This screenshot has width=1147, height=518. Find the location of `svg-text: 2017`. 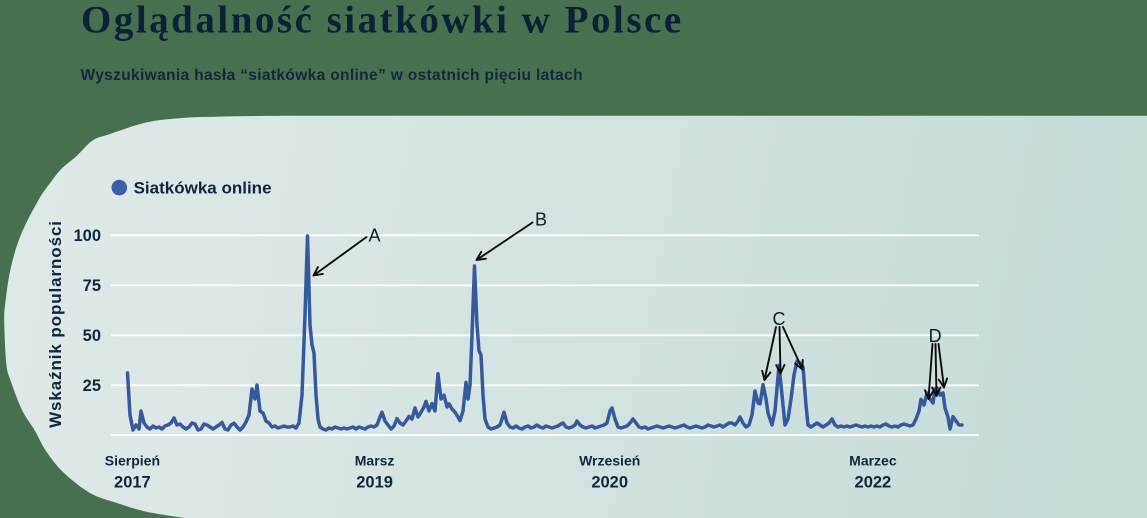

svg-text: 2017 is located at coordinates (132, 483).